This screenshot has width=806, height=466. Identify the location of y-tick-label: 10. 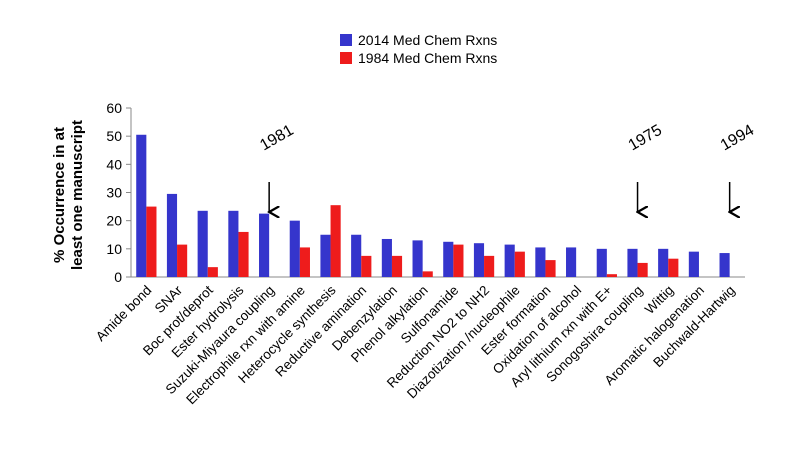
(114, 249).